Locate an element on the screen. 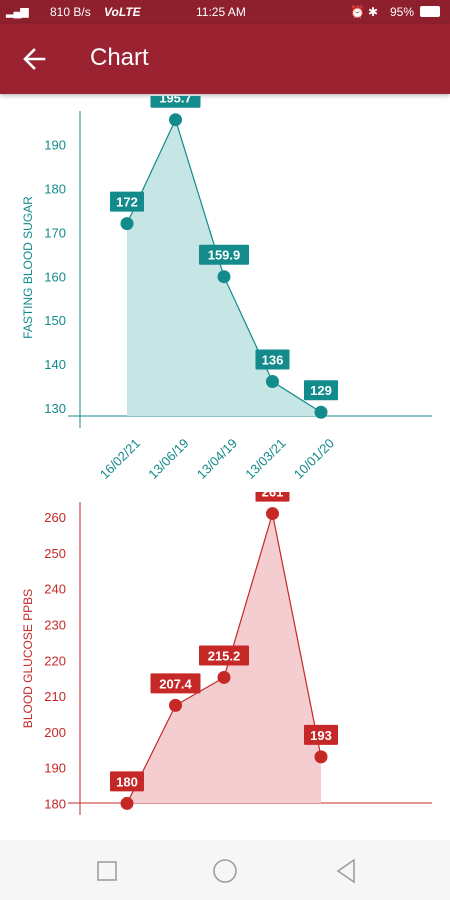 The height and width of the screenshot is (900, 450). fbs-value-label: 195.7 is located at coordinates (175, 101).